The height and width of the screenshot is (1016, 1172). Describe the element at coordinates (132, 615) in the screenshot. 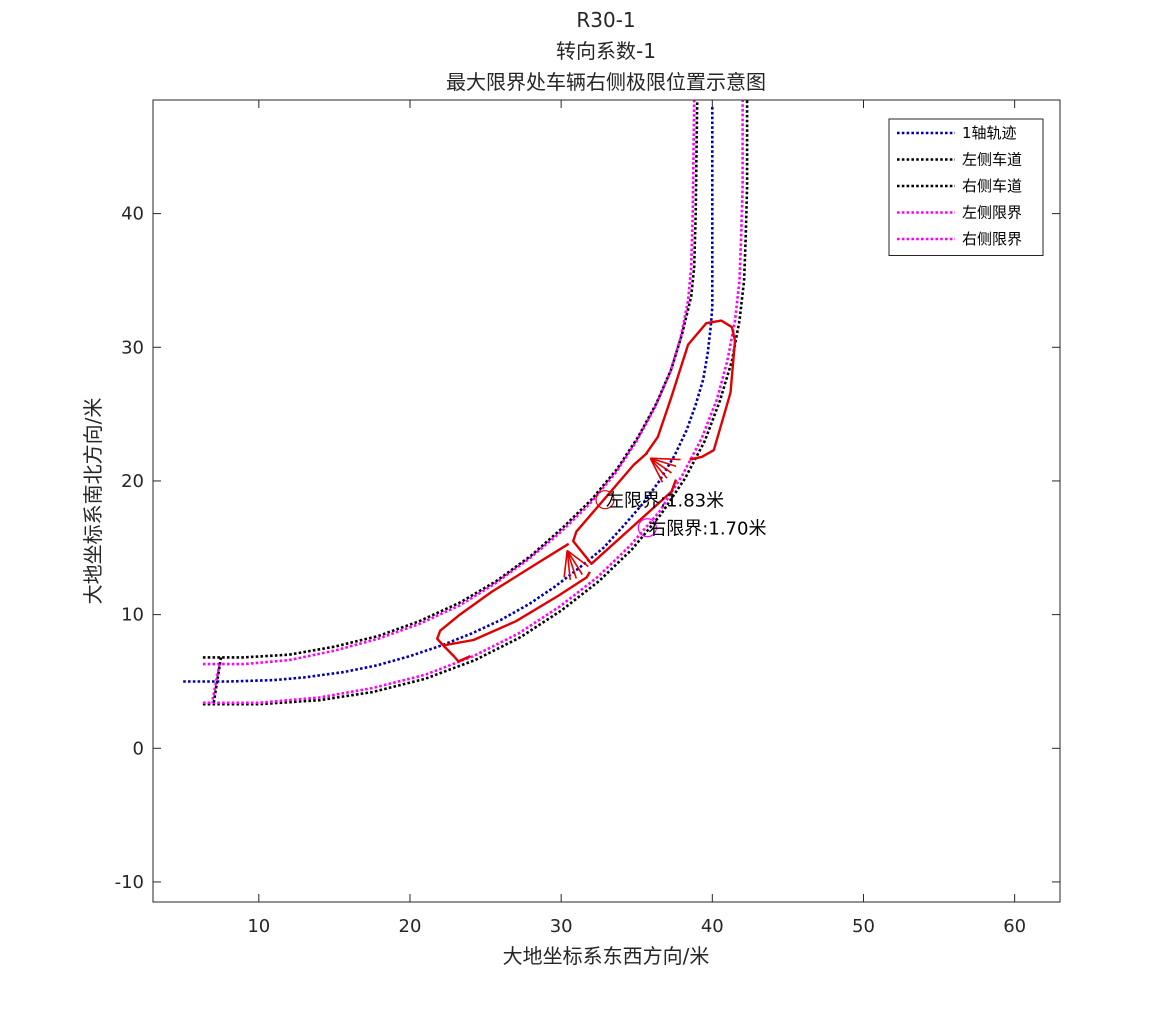

I see `y-tick-label: 10` at that location.